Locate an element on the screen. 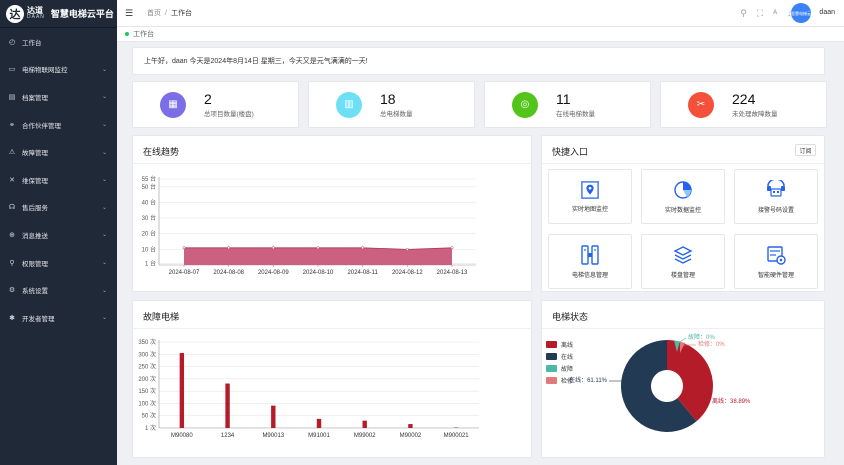  tile-data-monitor: 实时数据监控 is located at coordinates (683, 196).